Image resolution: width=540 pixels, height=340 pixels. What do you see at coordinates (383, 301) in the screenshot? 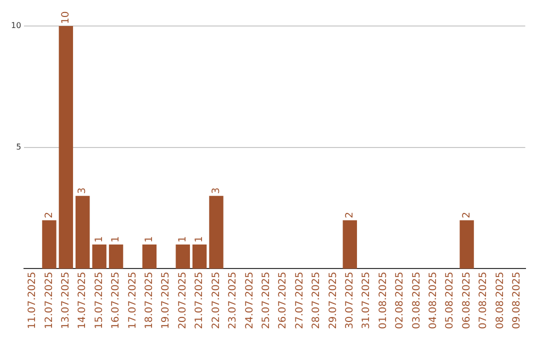
I see `x-tick-label: 01.08.2025` at bounding box center [383, 301].